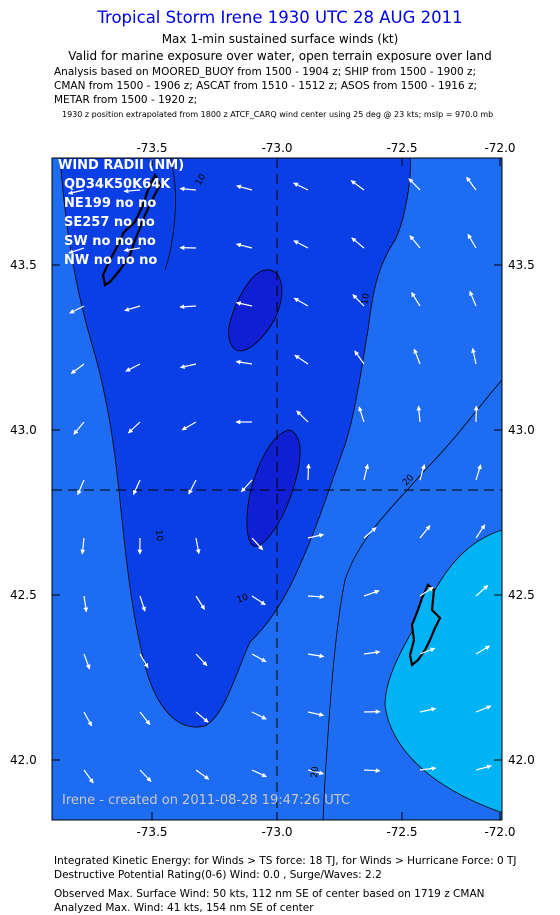 This screenshot has height=915, width=560. I want to click on wind-radii-row: NW no no no, so click(110, 260).